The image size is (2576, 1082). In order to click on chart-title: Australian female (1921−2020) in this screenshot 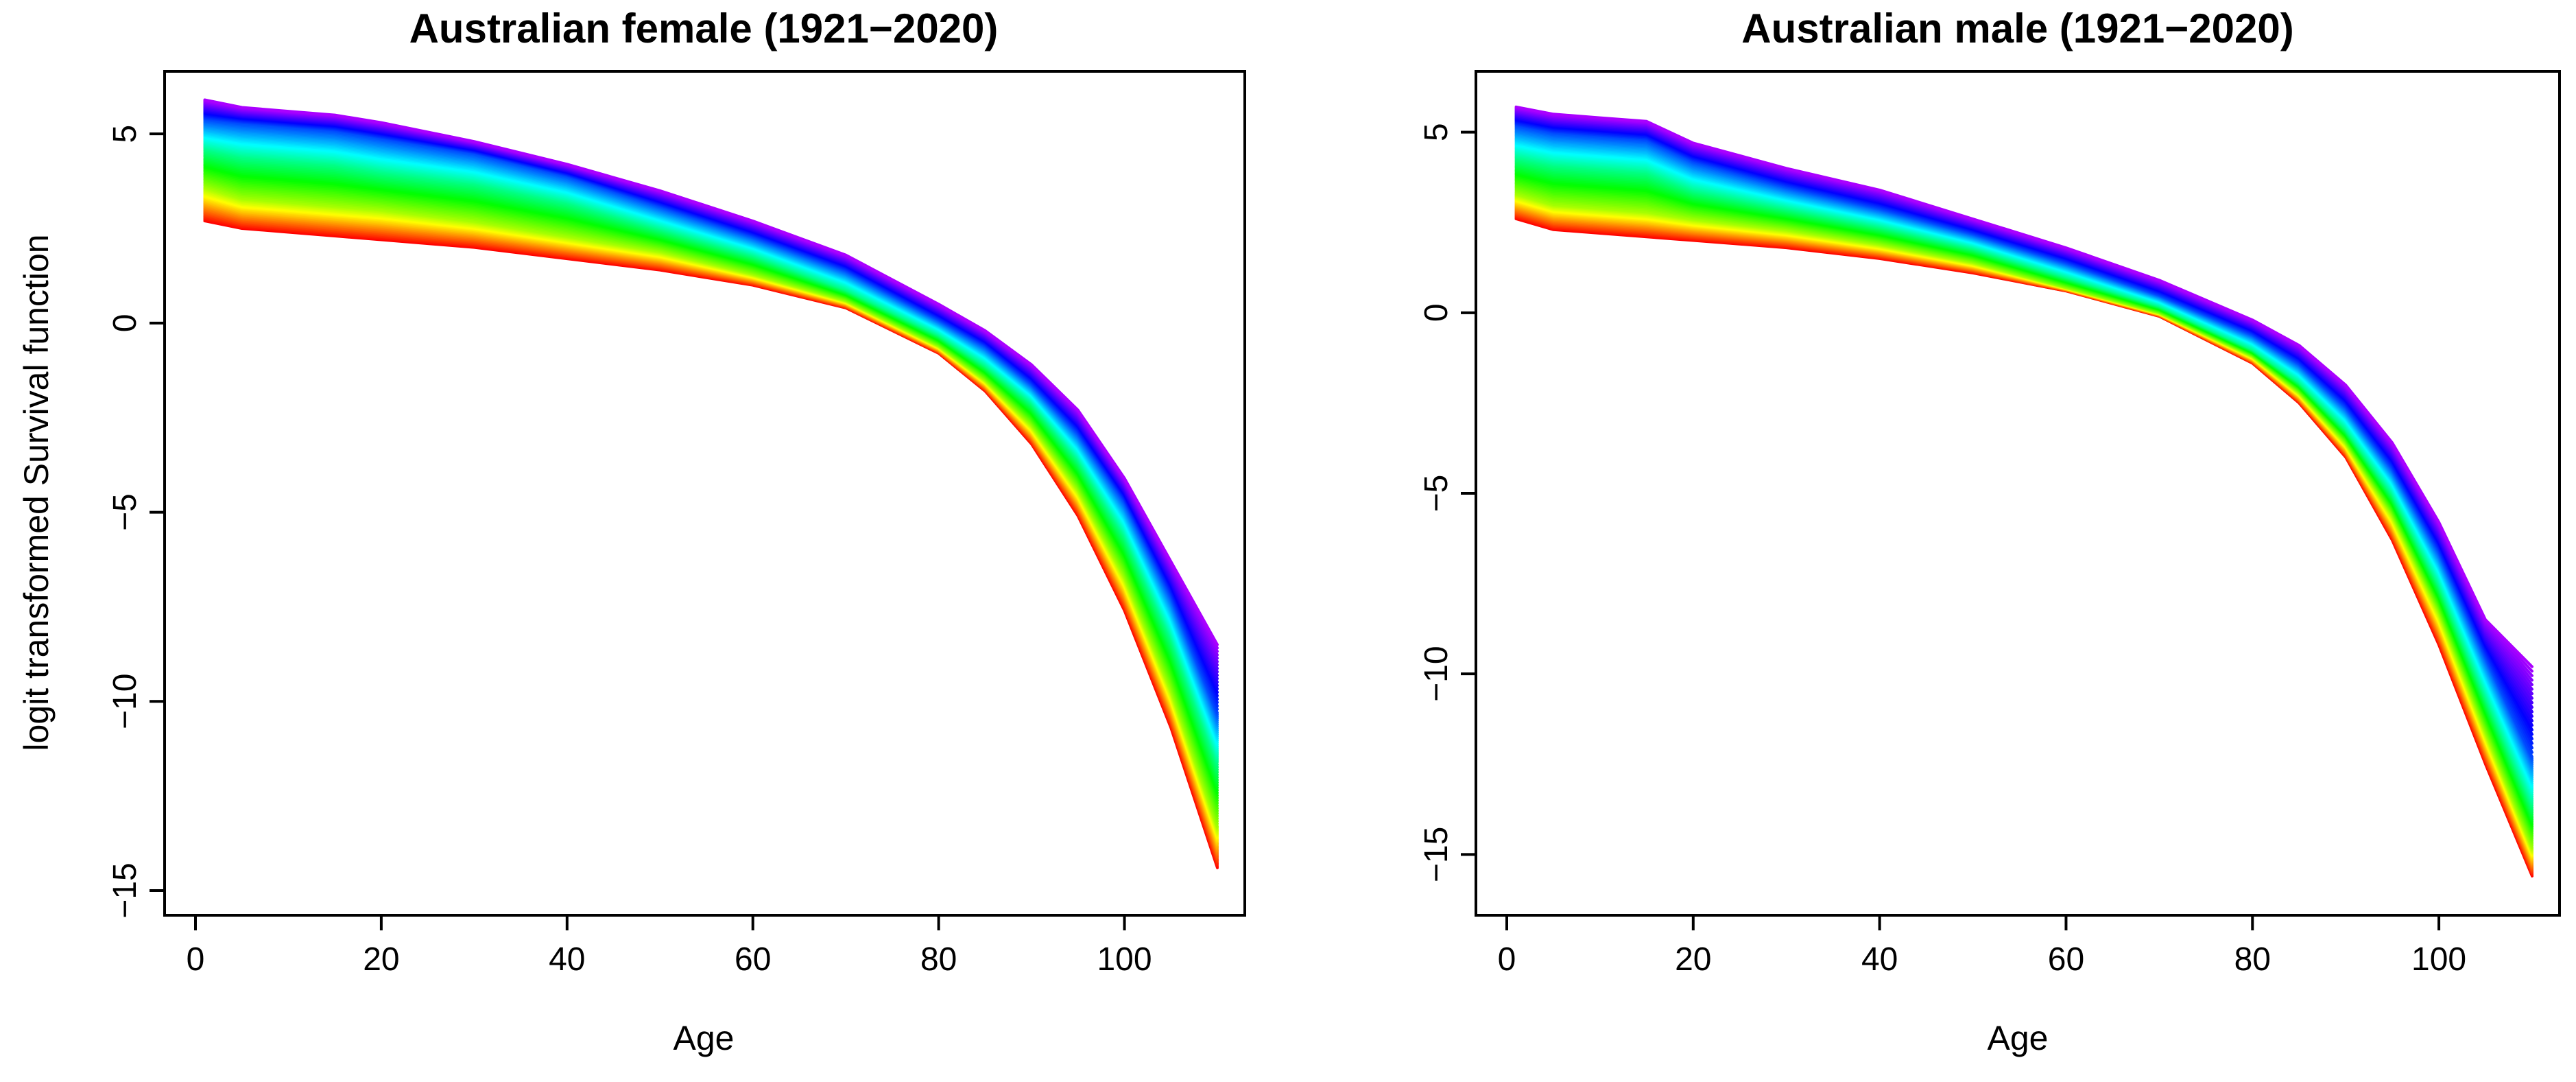, I will do `click(704, 28)`.